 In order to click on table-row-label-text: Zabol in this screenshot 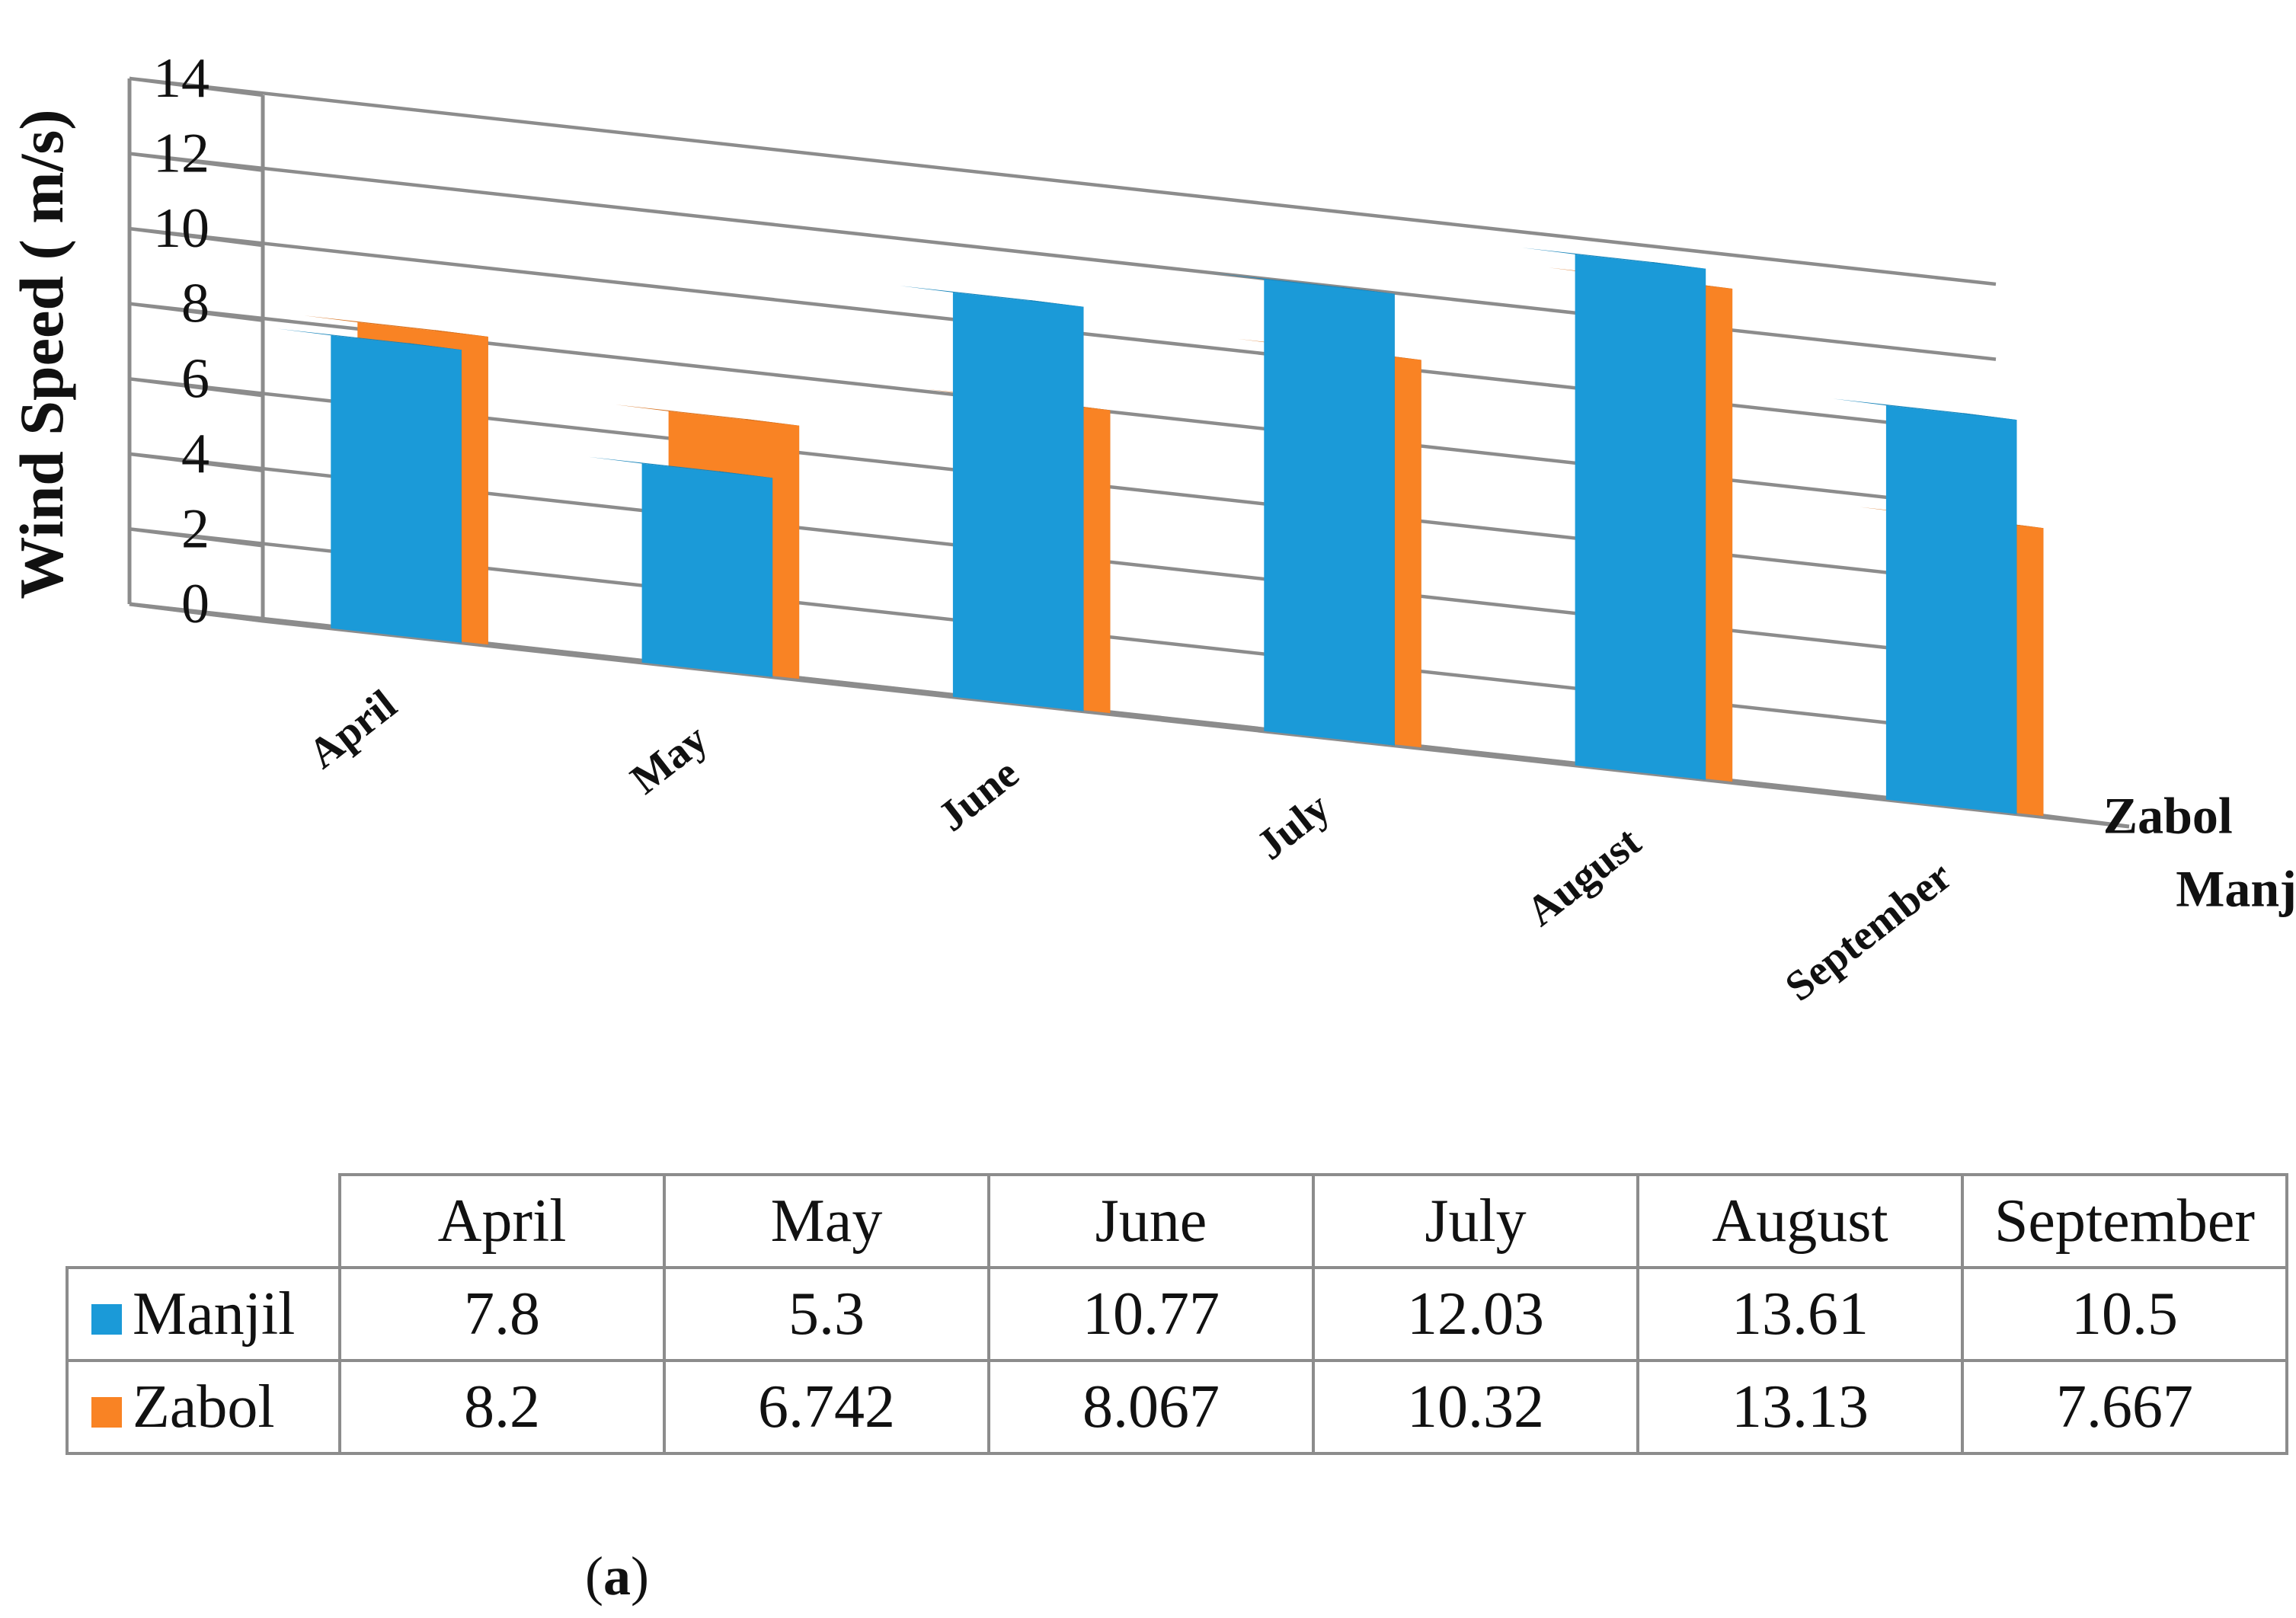, I will do `click(204, 1407)`.